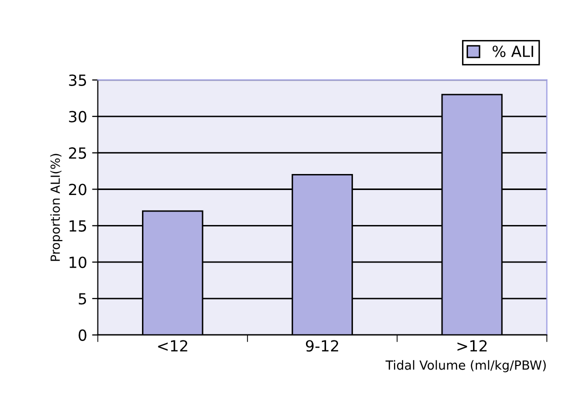  What do you see at coordinates (78, 226) in the screenshot?
I see `y-tick-label: 15` at bounding box center [78, 226].